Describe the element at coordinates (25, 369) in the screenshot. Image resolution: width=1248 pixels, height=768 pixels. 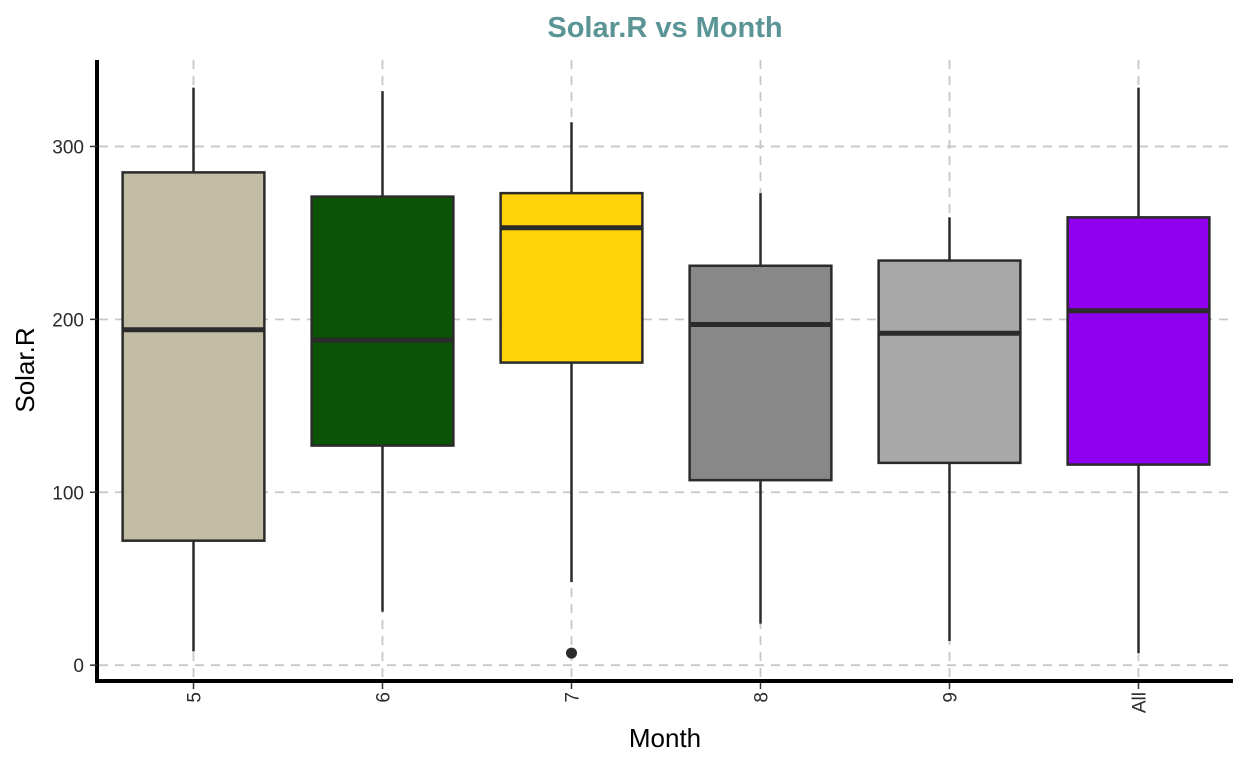
I see `y-axis-title: Solar.R` at that location.